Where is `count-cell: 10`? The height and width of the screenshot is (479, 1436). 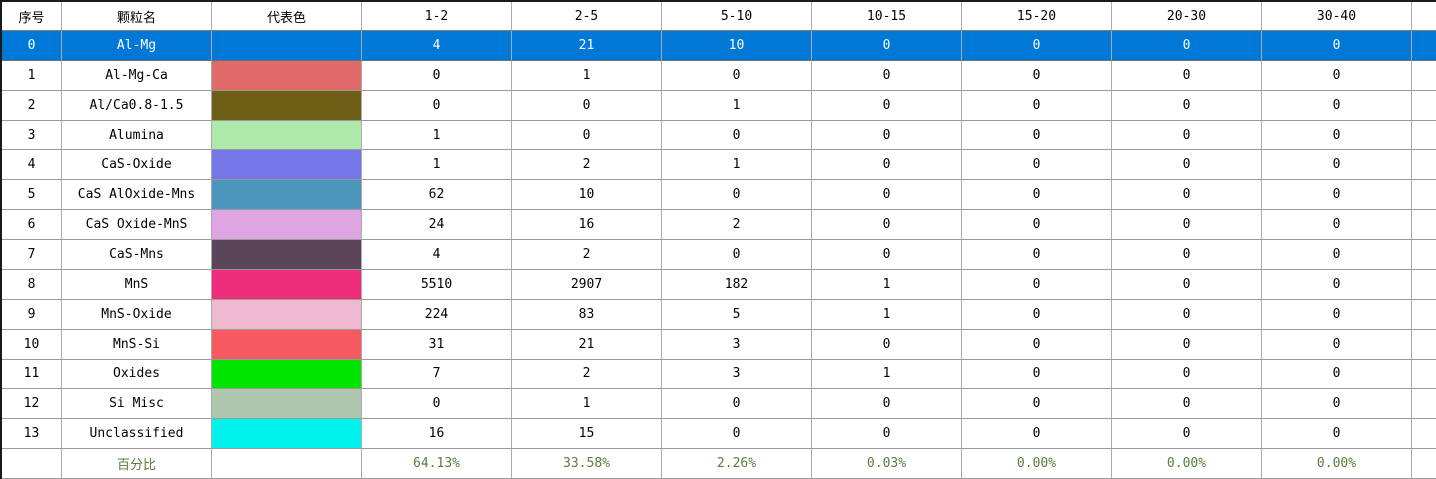
count-cell: 10 is located at coordinates (587, 195).